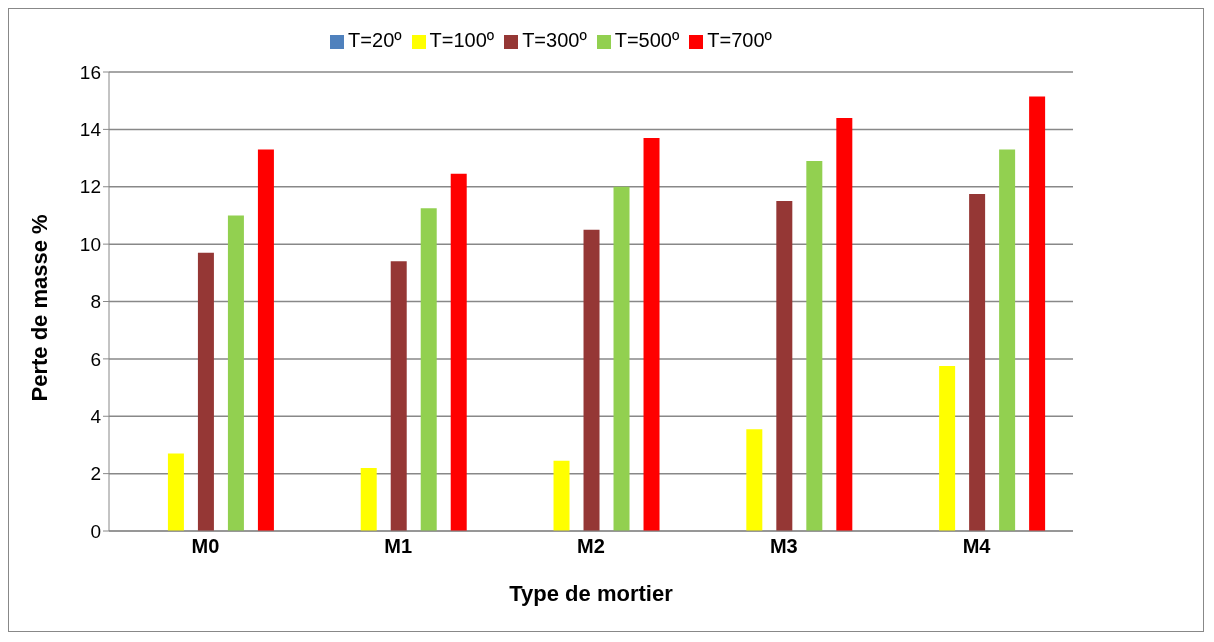  What do you see at coordinates (375, 40) in the screenshot?
I see `legend-label: T=20º` at bounding box center [375, 40].